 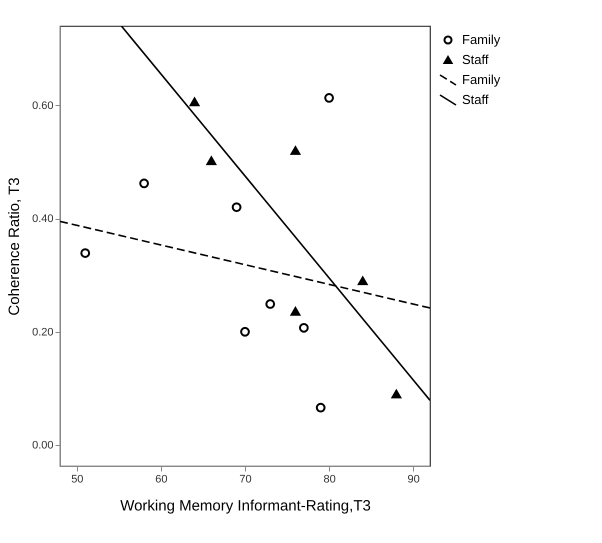 What do you see at coordinates (43, 332) in the screenshot?
I see `y-tick-label: 0.20` at bounding box center [43, 332].